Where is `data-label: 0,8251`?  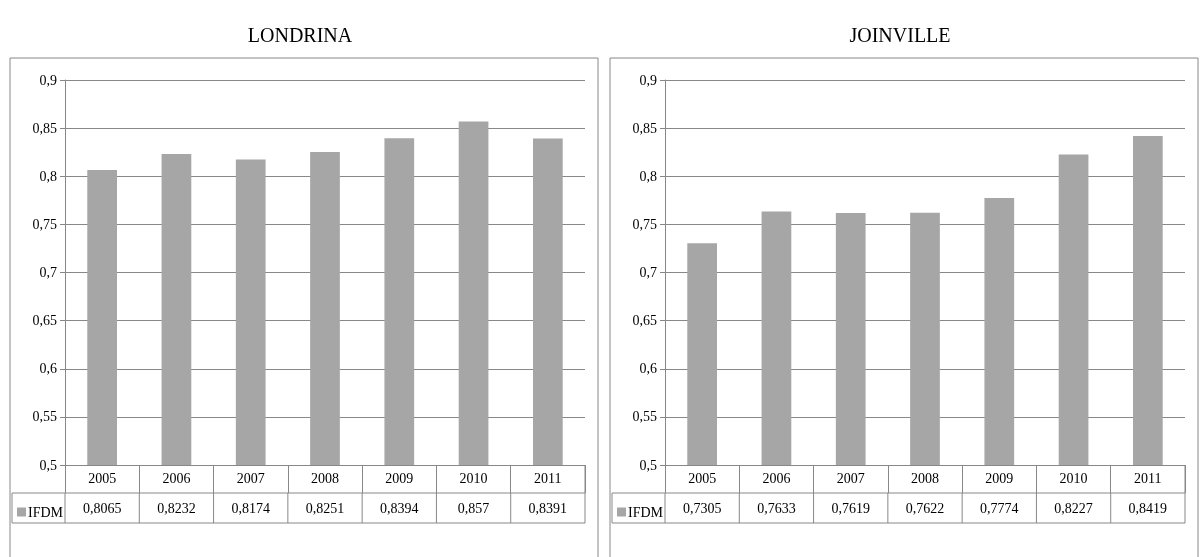 data-label: 0,8251 is located at coordinates (325, 508).